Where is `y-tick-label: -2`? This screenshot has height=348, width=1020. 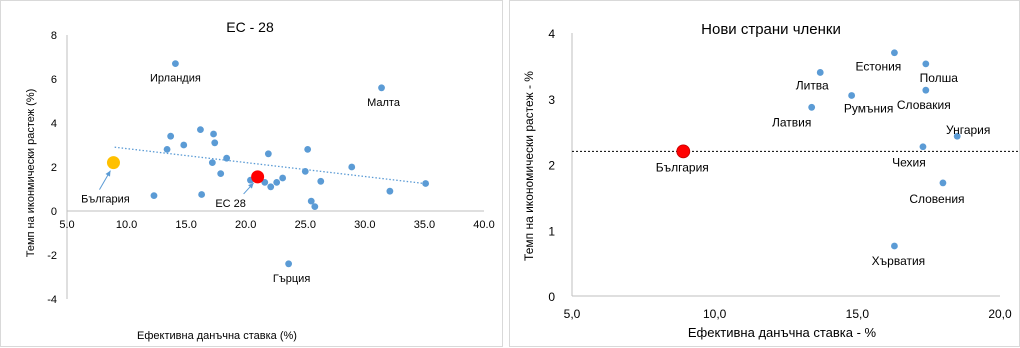
y-tick-label: -2 is located at coordinates (52, 256).